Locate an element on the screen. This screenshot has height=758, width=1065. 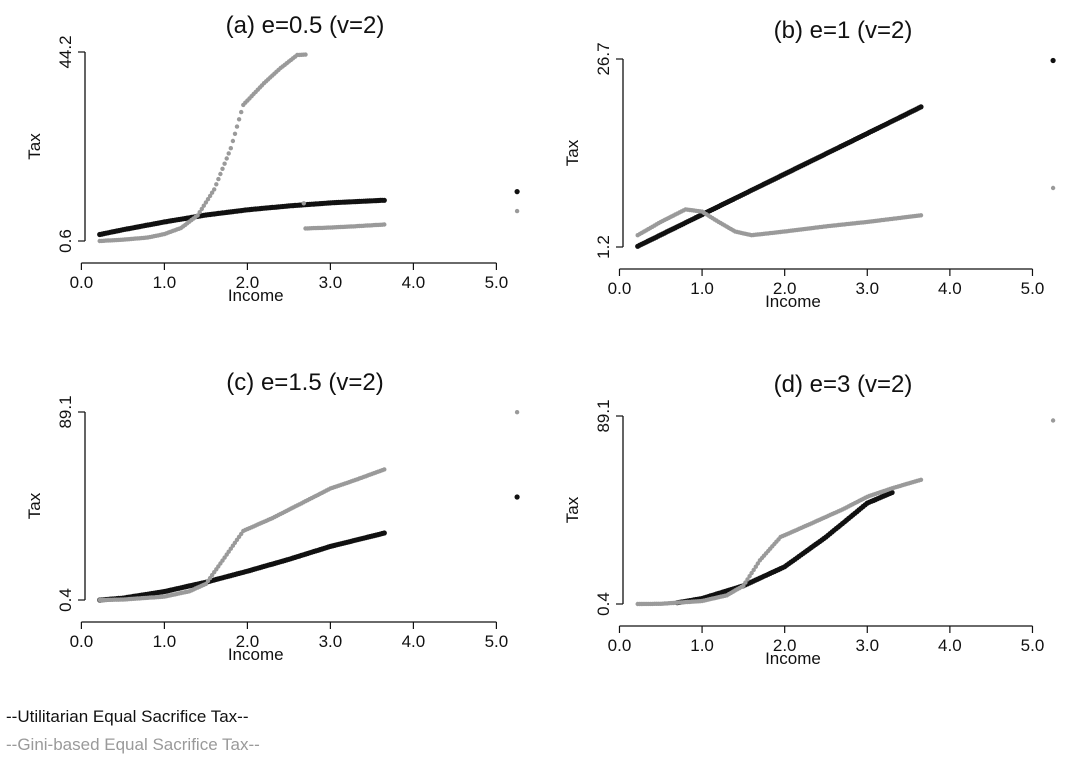
y-tick-label: 44.2 is located at coordinates (65, 51).